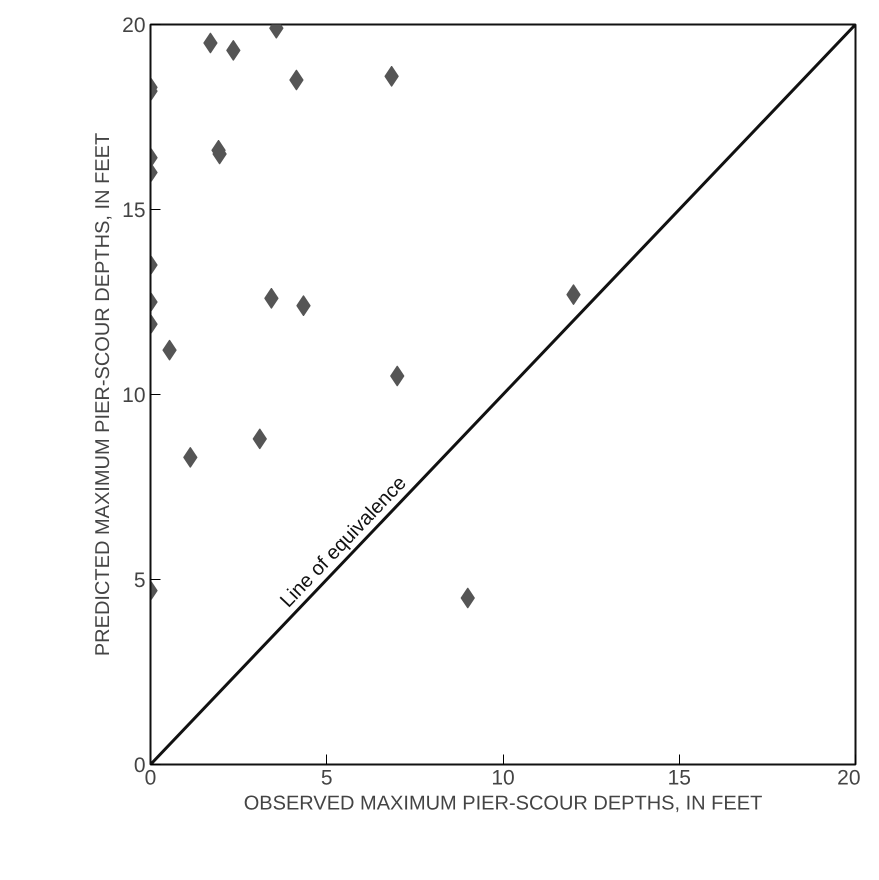 This screenshot has width=879, height=880. I want to click on y-tick-label: 20, so click(134, 25).